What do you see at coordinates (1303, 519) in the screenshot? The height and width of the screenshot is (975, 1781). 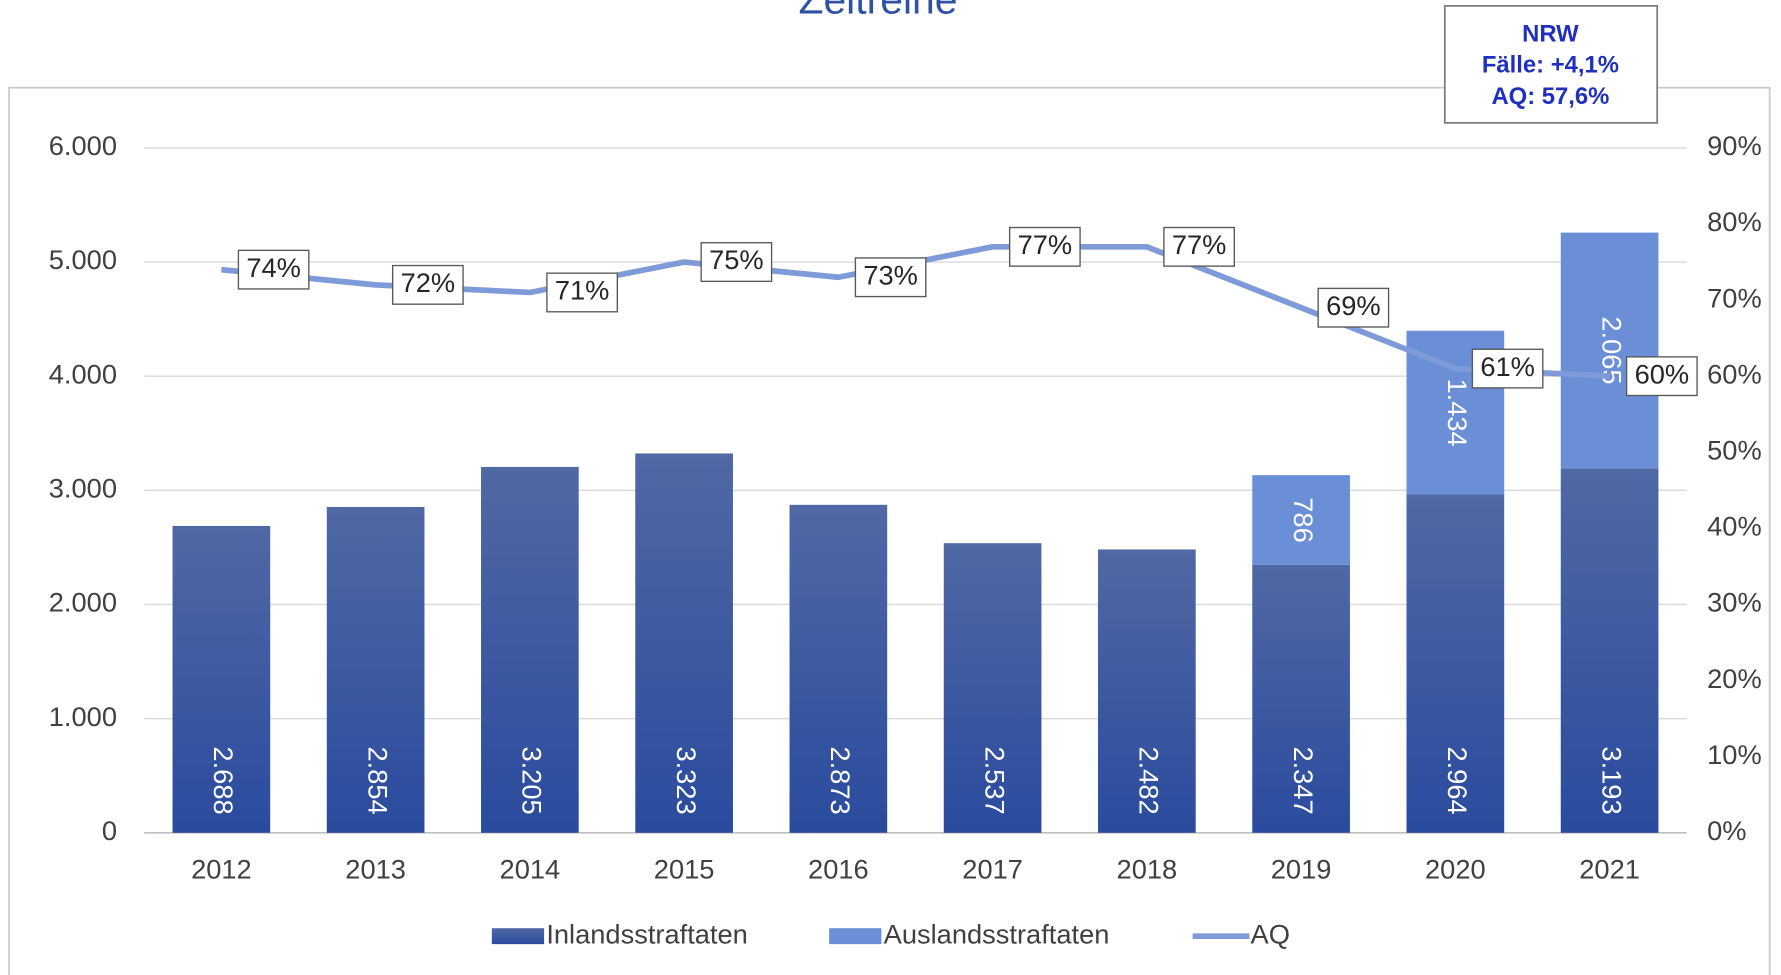 I see `bar-label: 786` at bounding box center [1303, 519].